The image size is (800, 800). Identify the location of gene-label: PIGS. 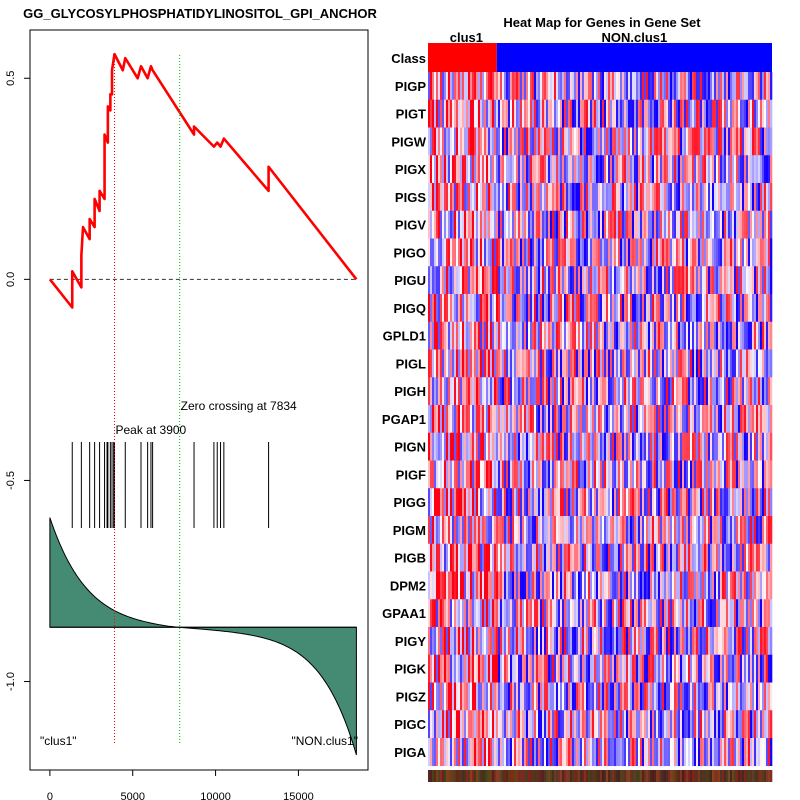
(410, 197).